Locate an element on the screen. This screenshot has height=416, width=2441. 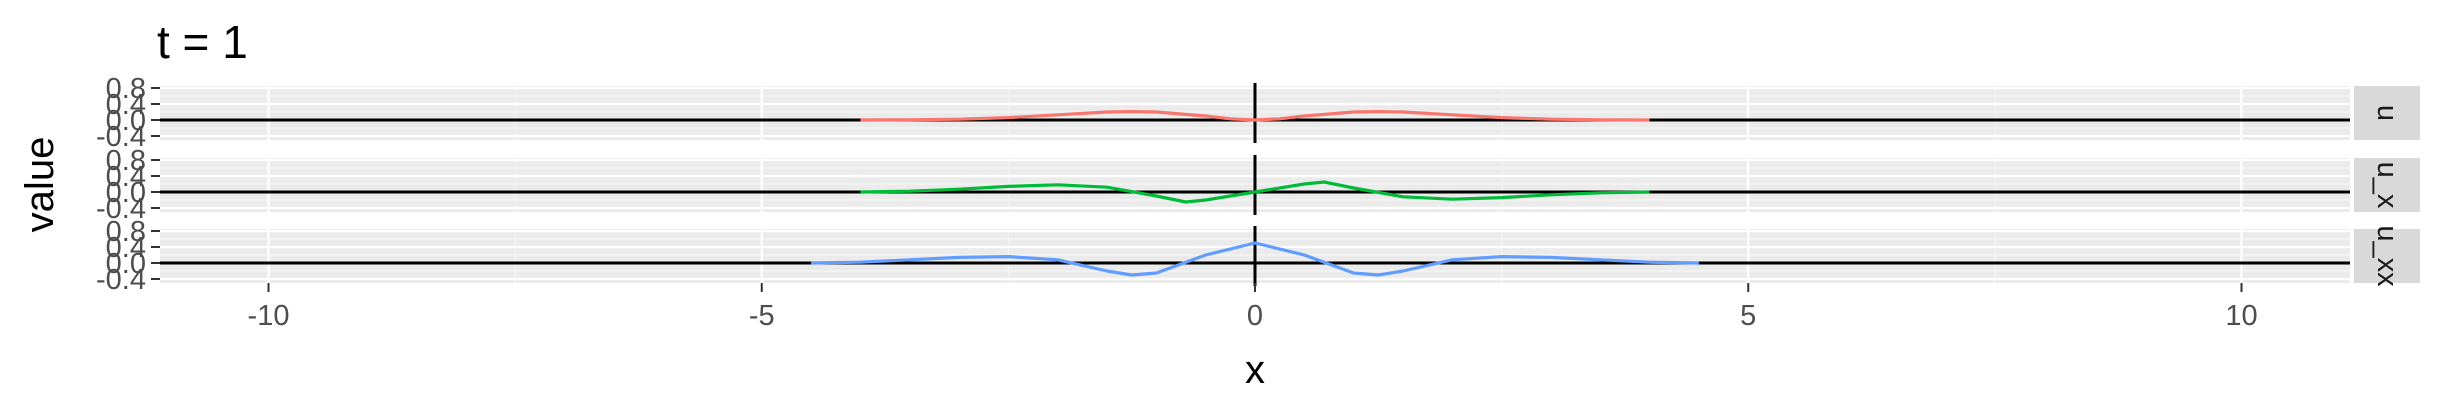
facet-strip-label: u_xx is located at coordinates (2387, 256).